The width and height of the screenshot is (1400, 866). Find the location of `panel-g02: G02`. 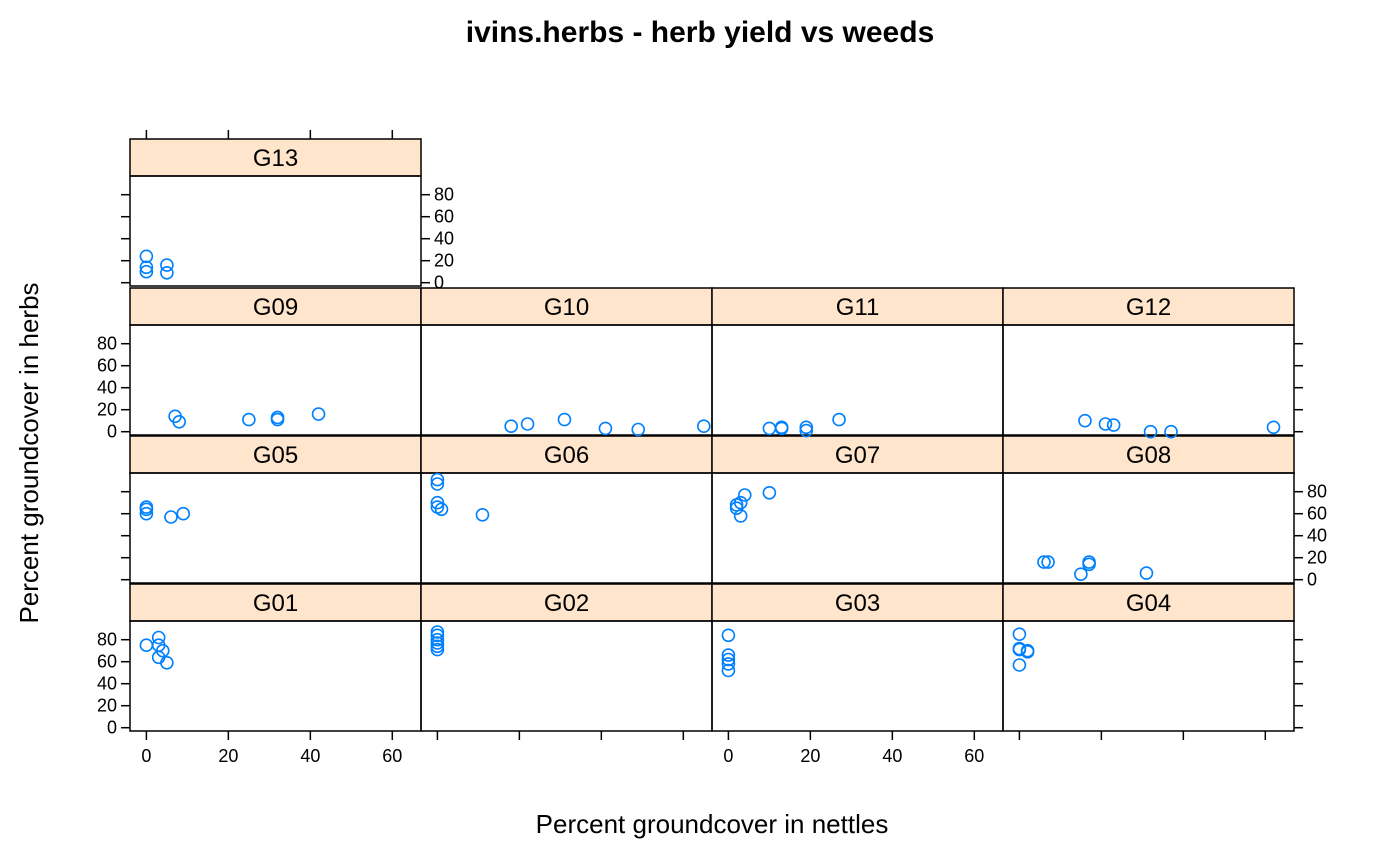

panel-g02: G02 is located at coordinates (566, 657).